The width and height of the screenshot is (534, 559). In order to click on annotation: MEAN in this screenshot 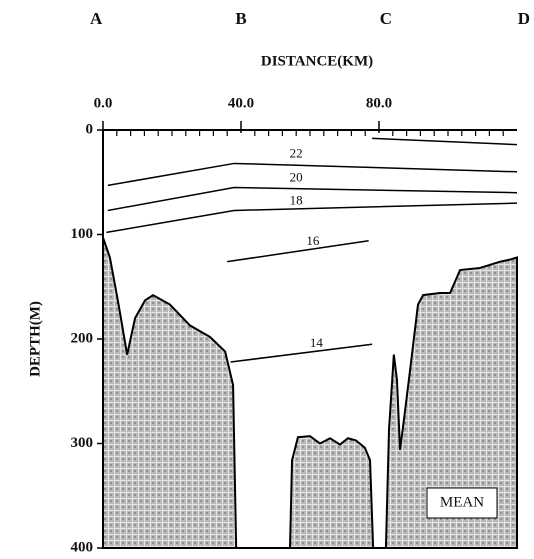, I will do `click(462, 502)`.